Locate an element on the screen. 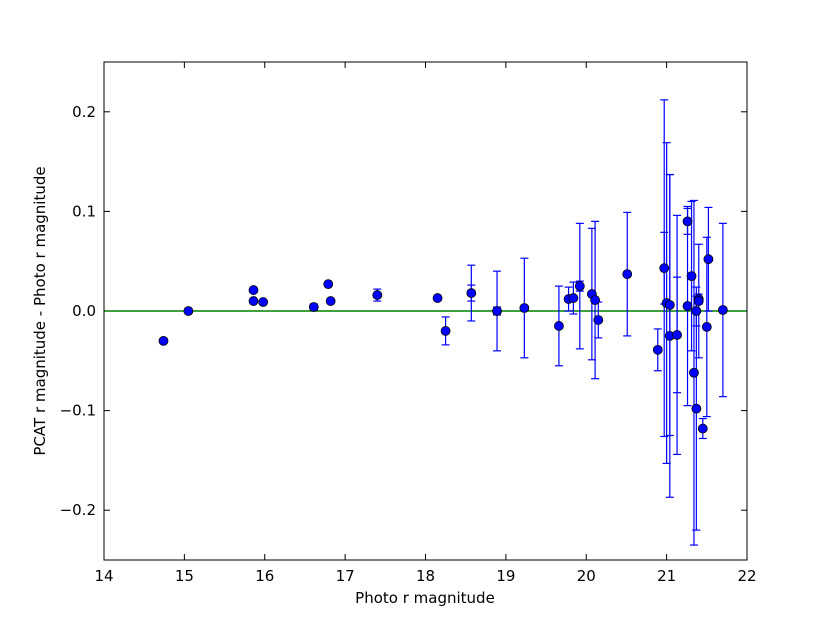 The image size is (830, 623). y-axis-label: PCAT r magnitude - Photo r magnitude is located at coordinates (40, 310).